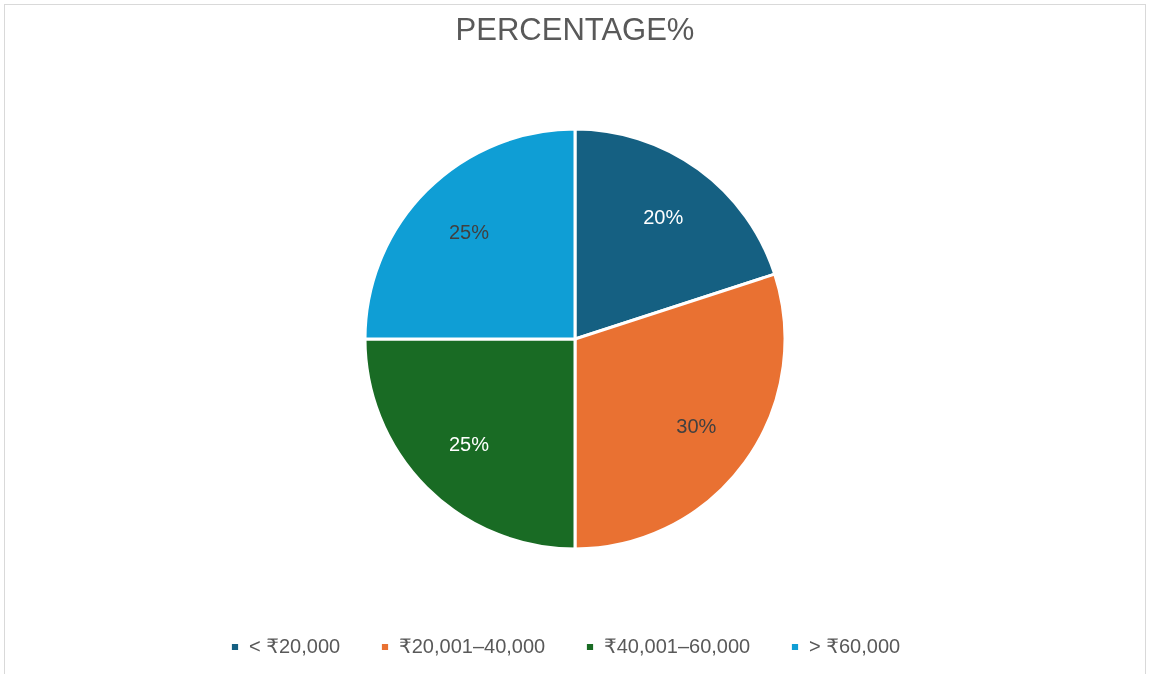 This screenshot has width=1150, height=674. What do you see at coordinates (472, 646) in the screenshot?
I see `legend-label: ₹20,001–40,000` at bounding box center [472, 646].